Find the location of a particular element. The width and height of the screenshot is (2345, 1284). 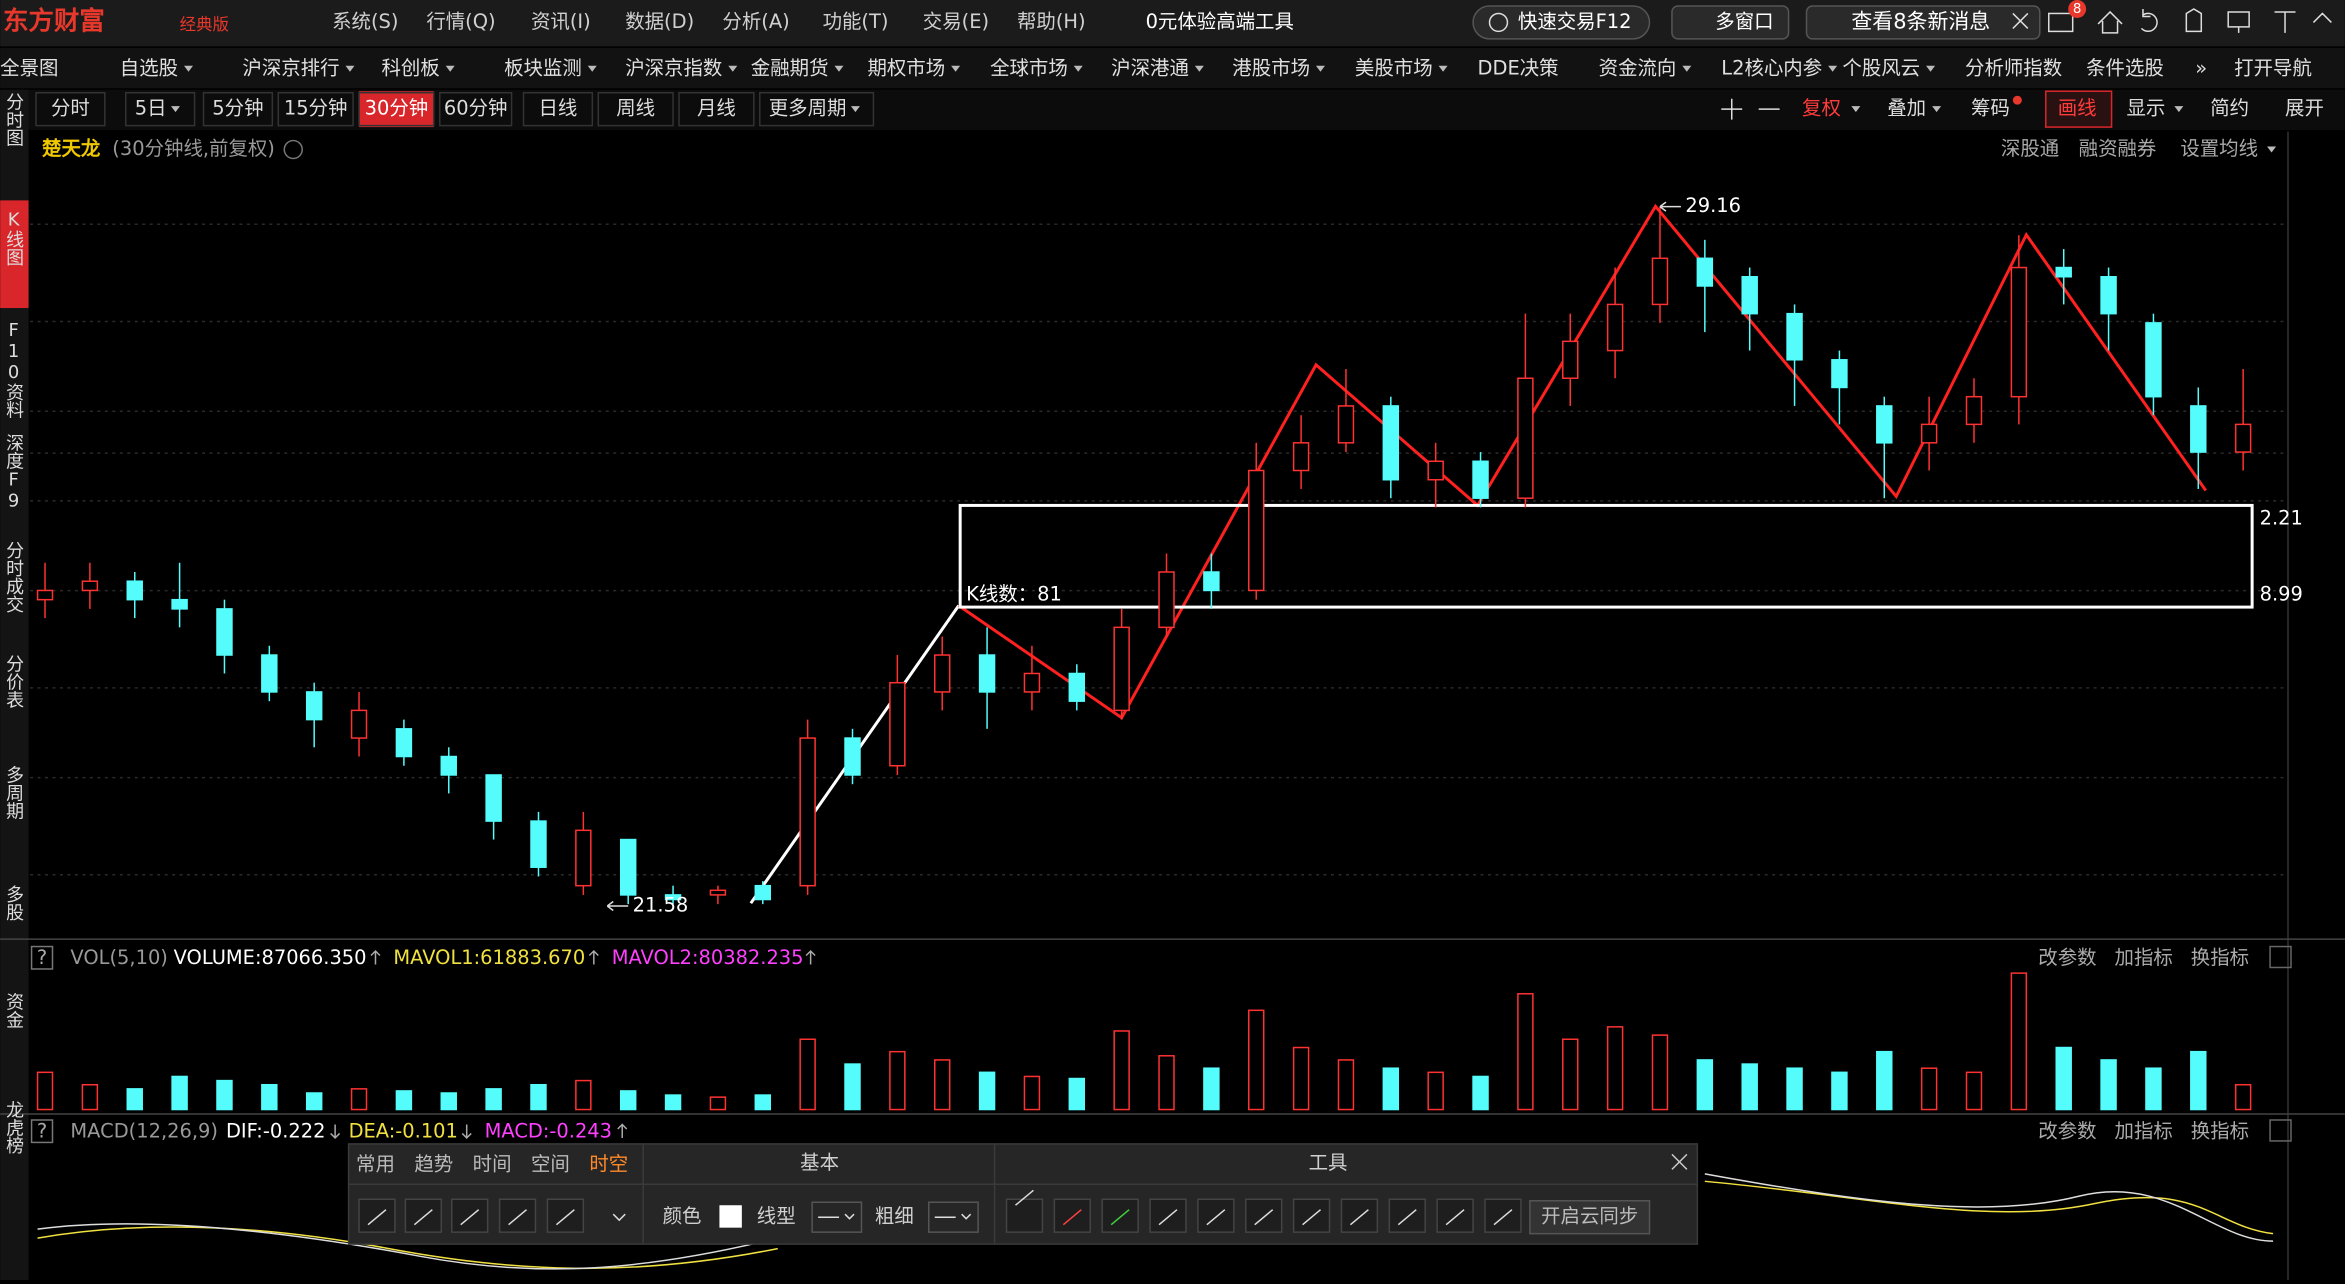

nav-item: 打开导航 is located at coordinates (2273, 67).